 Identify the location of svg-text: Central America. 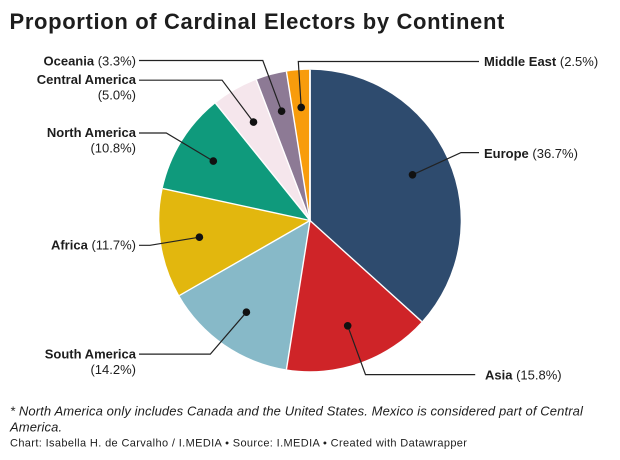
(87, 79).